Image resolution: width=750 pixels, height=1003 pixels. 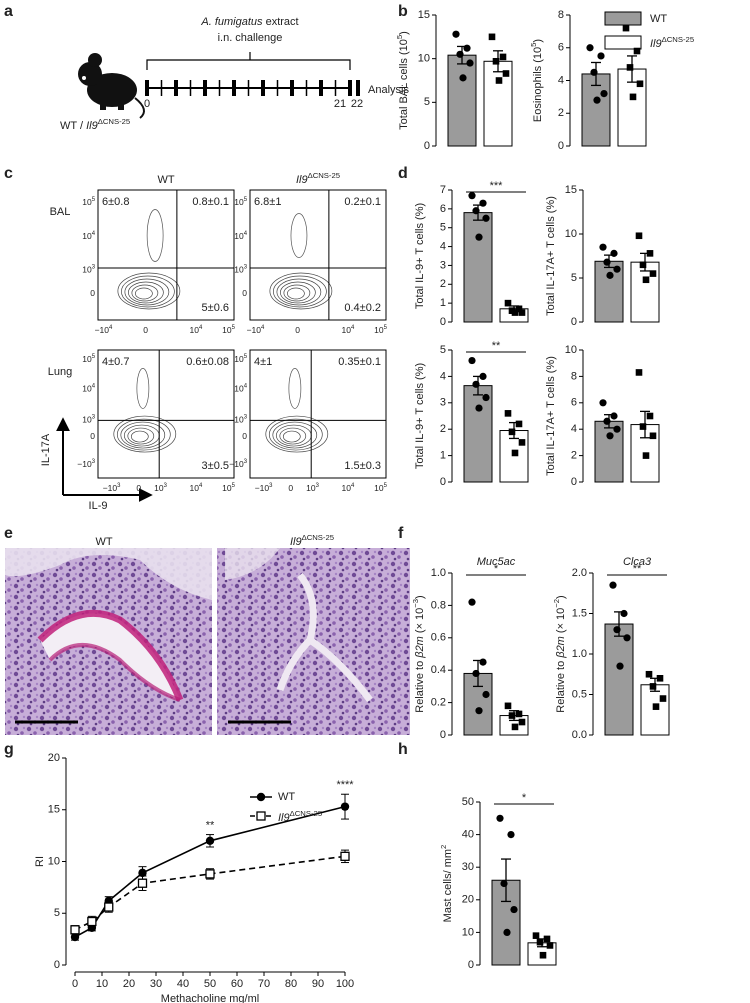 I want to click on wt: WT /, so click(x=73, y=126).